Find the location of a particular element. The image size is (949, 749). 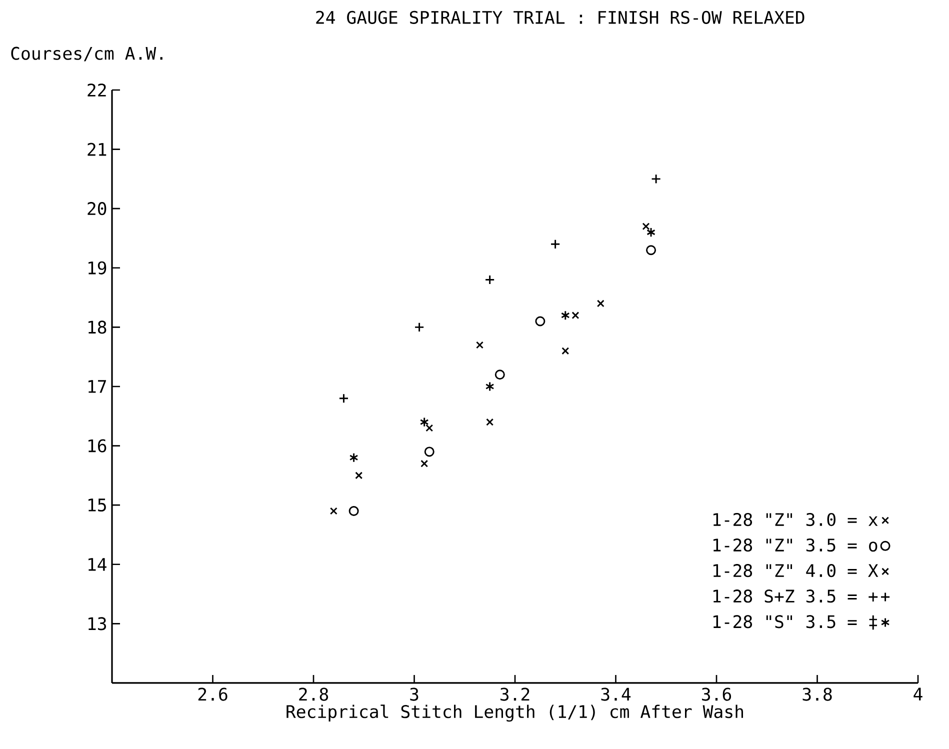

y-tick-label: 16 is located at coordinates (97, 445).